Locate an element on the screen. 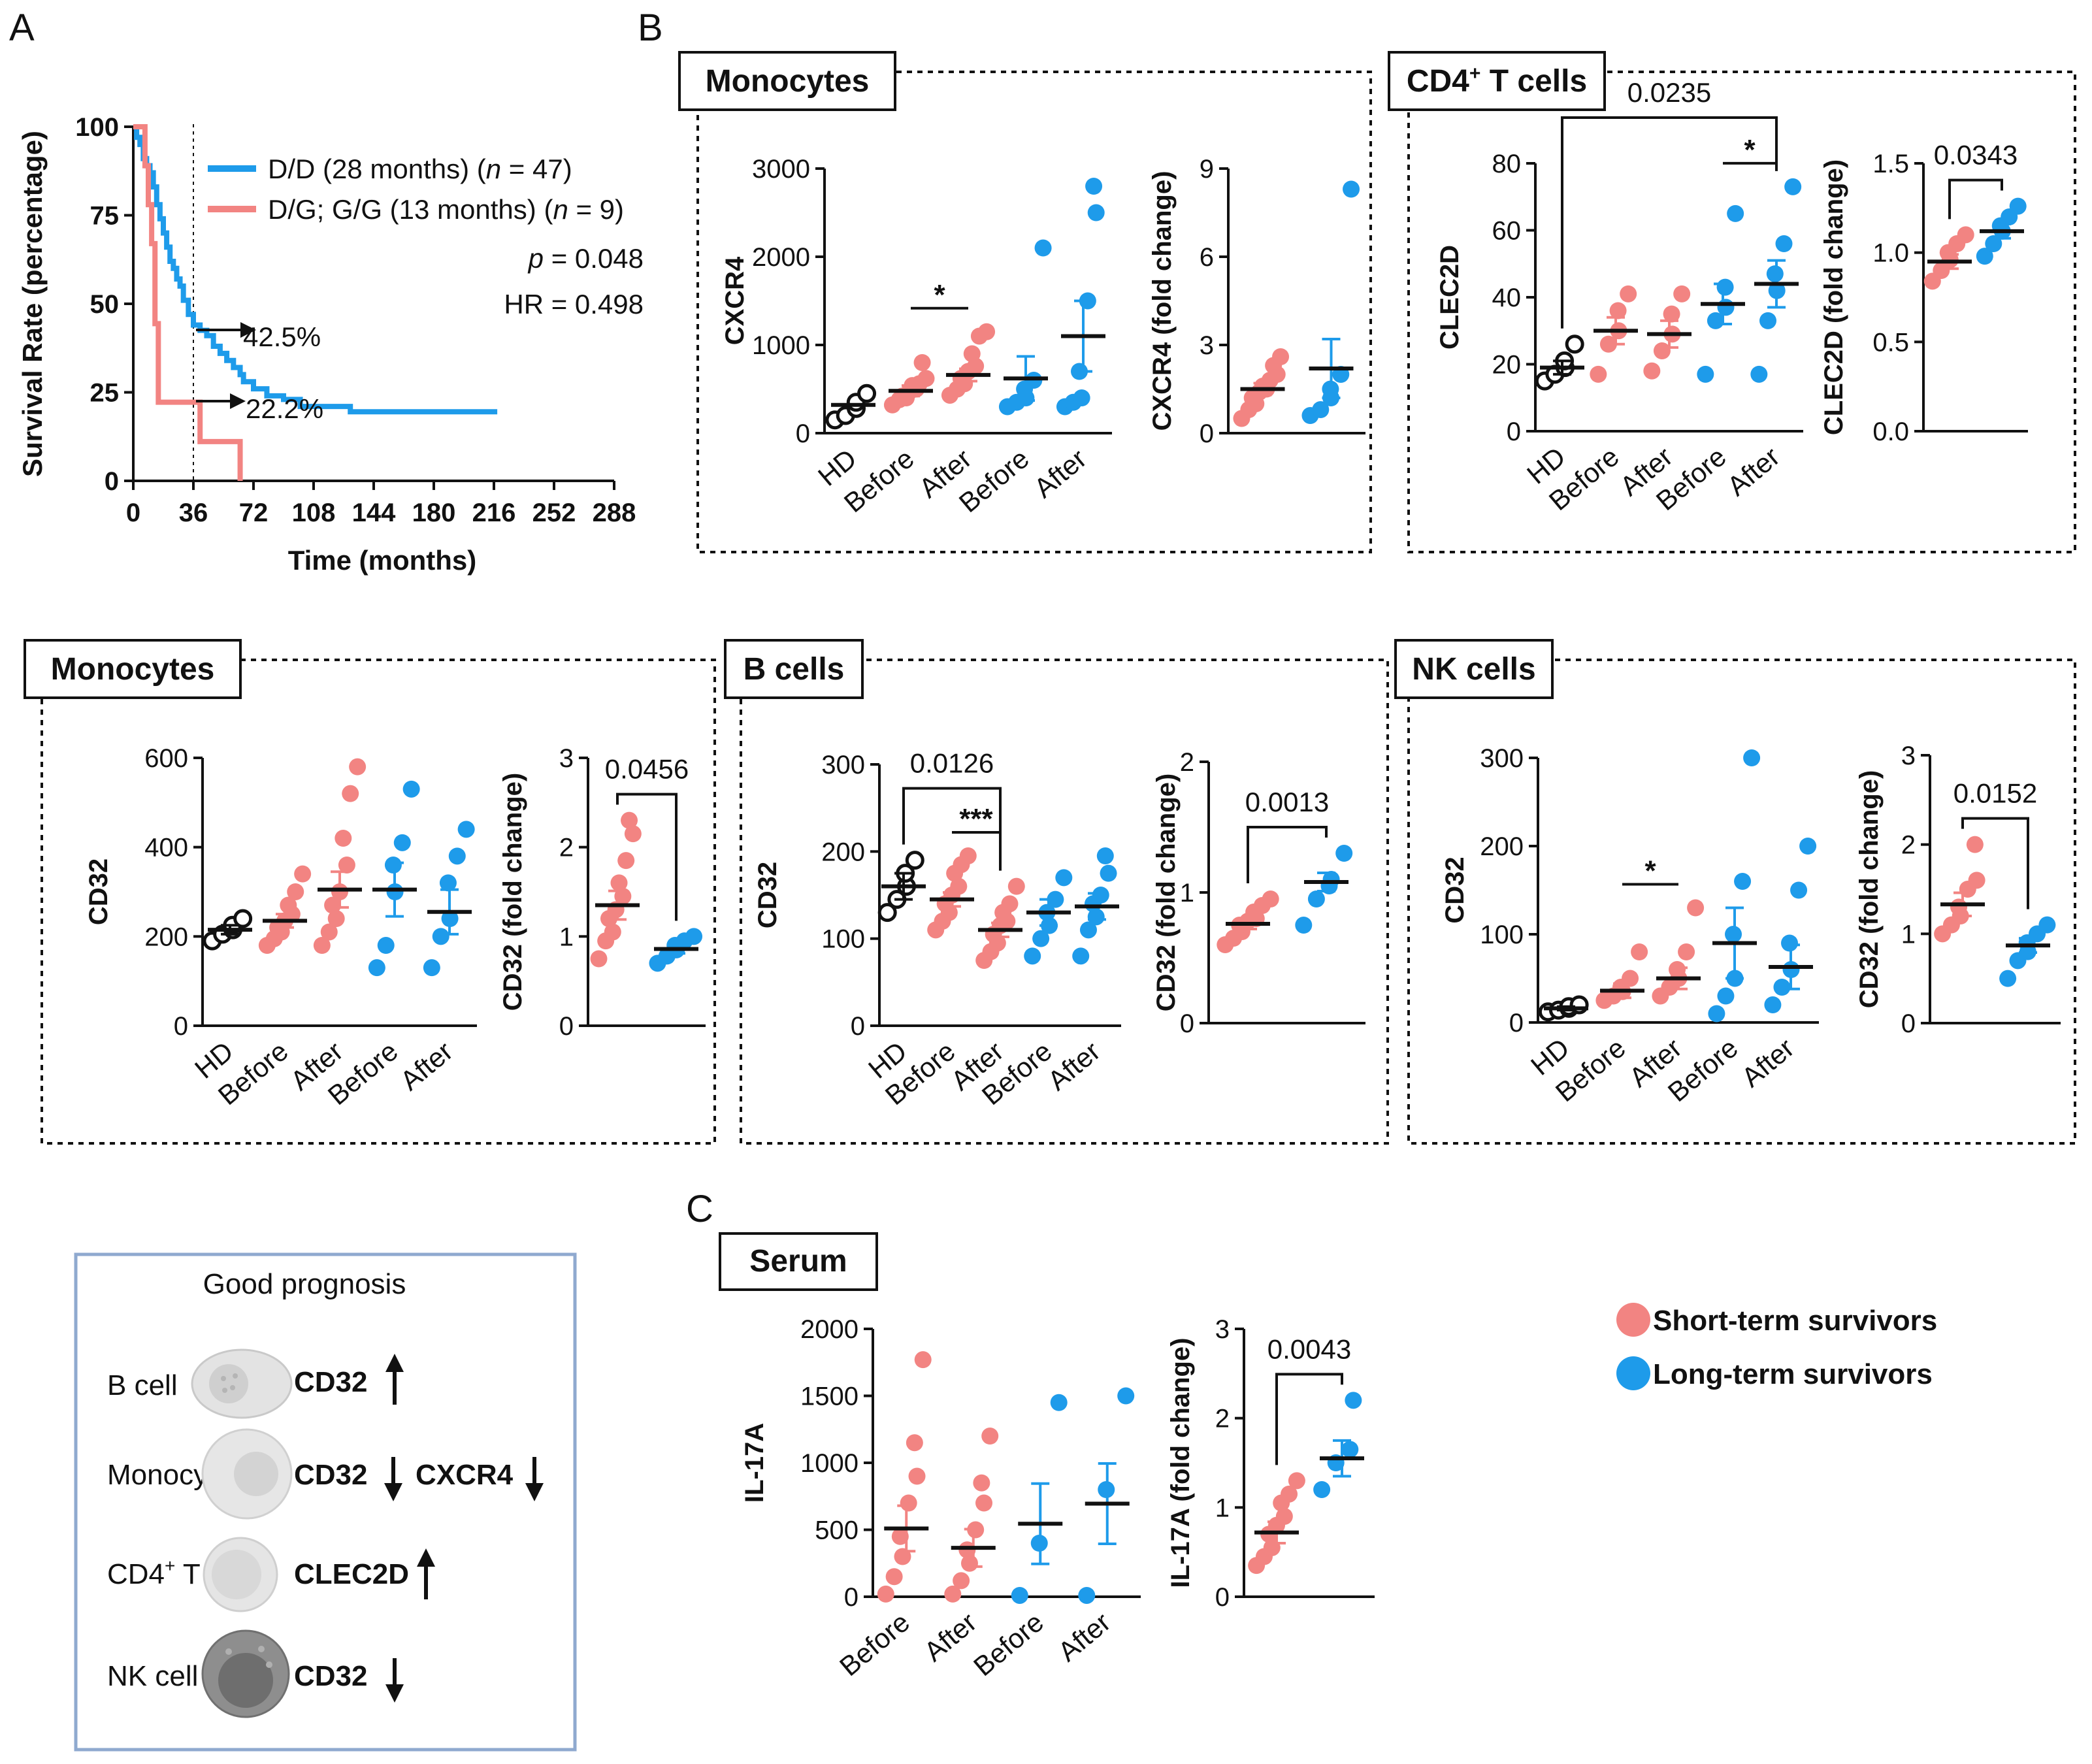 Image resolution: width=2092 pixels, height=1764 pixels. monocyte-icon is located at coordinates (247, 1474).